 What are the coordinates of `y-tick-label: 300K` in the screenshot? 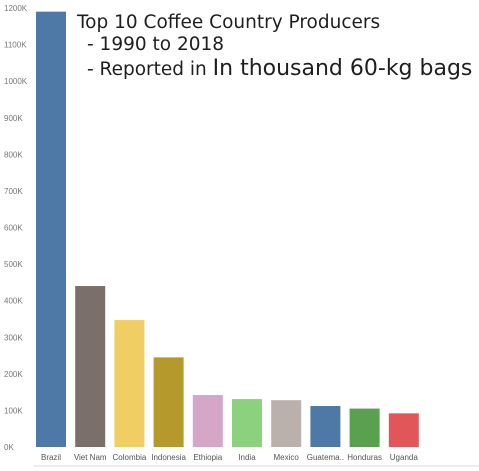 It's located at (13, 337).